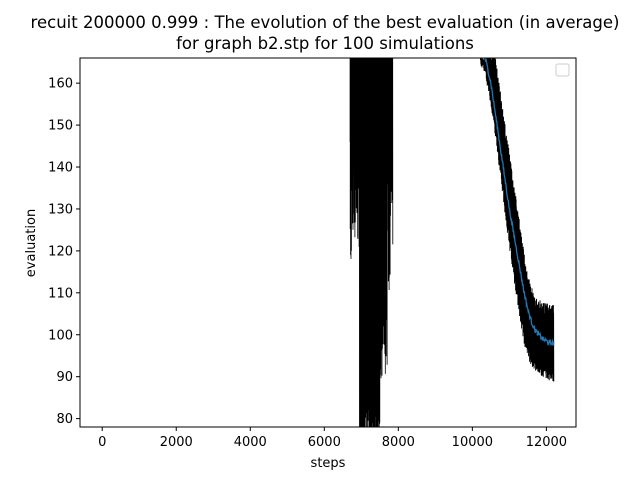  I want to click on y-axis-label: evaluation, so click(31, 243).